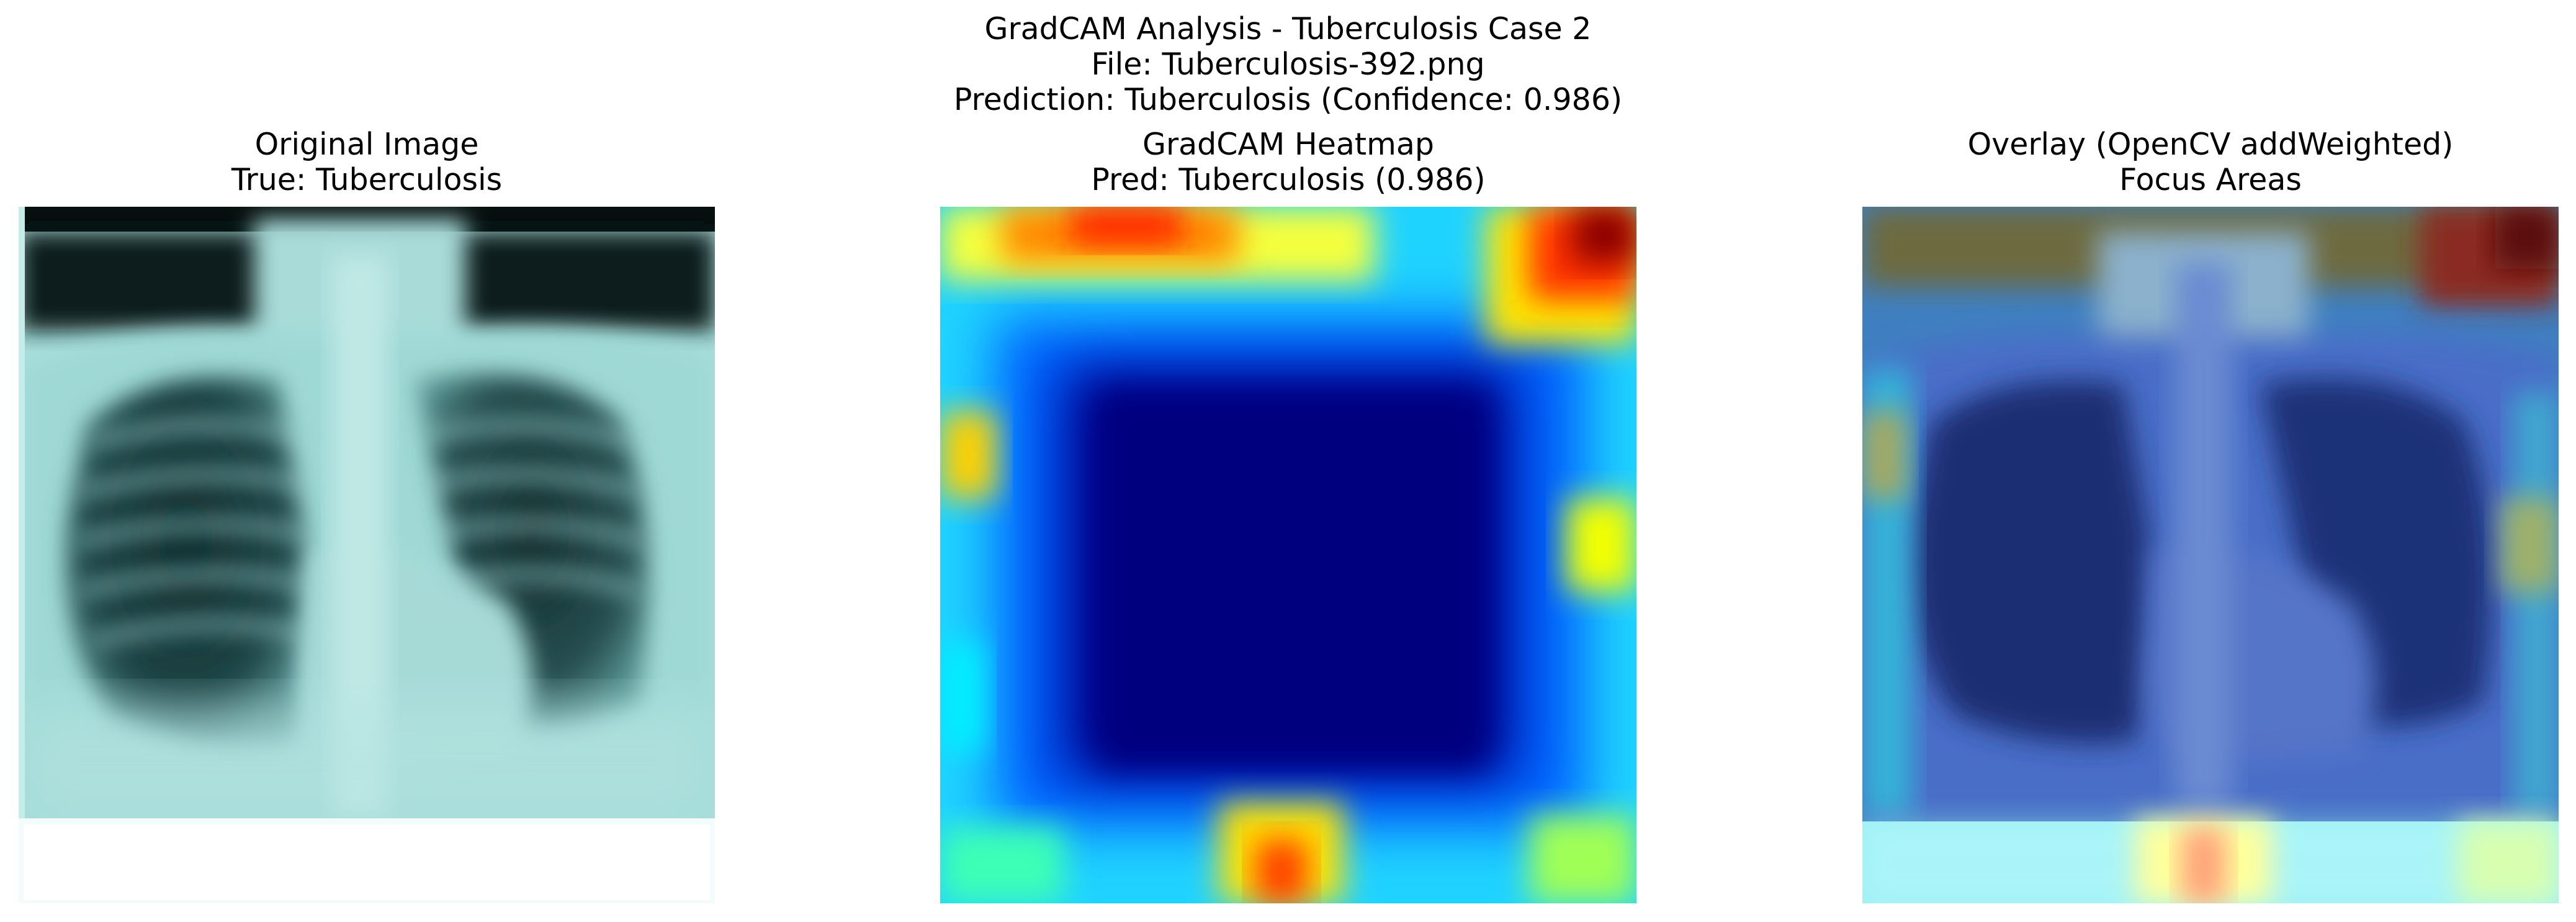  Describe the element at coordinates (1288, 29) in the screenshot. I see `figure-title-line1: GradCAM Analysis - Tuberculosis Case 2` at that location.